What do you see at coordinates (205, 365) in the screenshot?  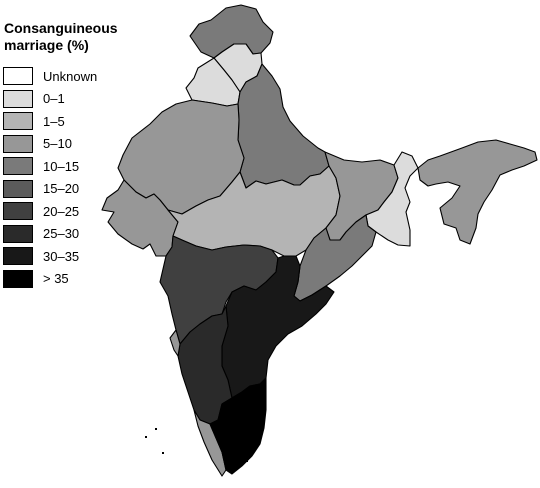 I see `region-karnataka` at bounding box center [205, 365].